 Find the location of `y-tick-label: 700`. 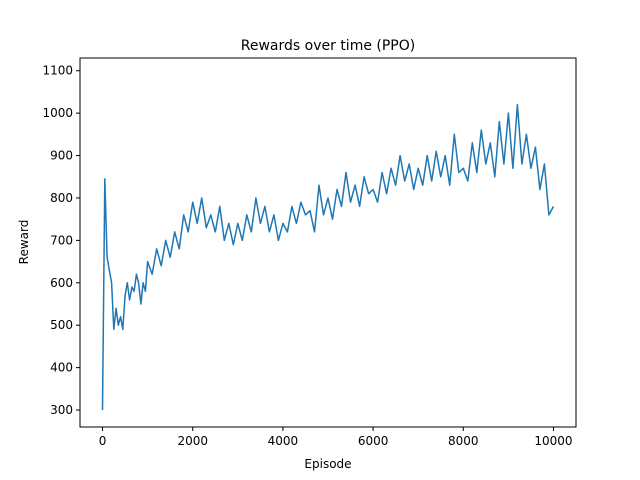

y-tick-label: 700 is located at coordinates (61, 240).